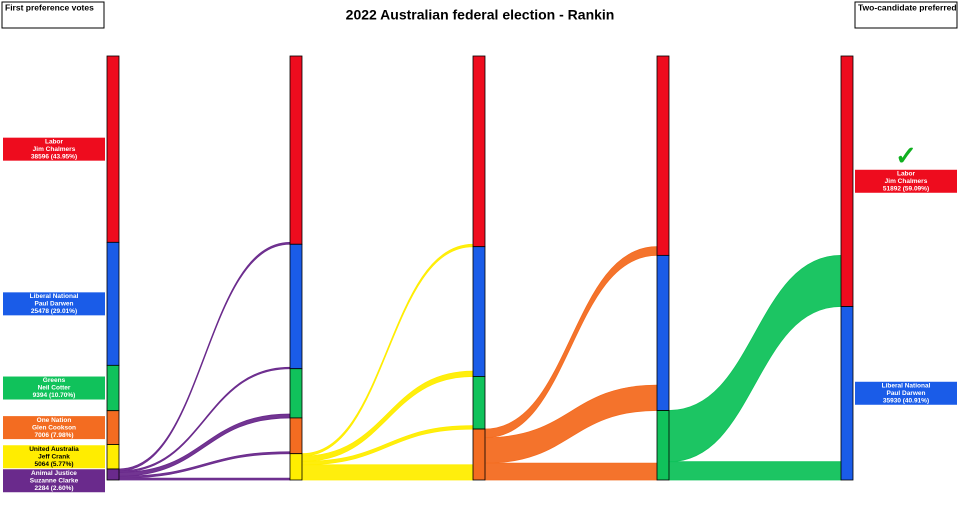 Image resolution: width=960 pixels, height=509 pixels. I want to click on label-name: Neil Cotter, so click(54, 388).